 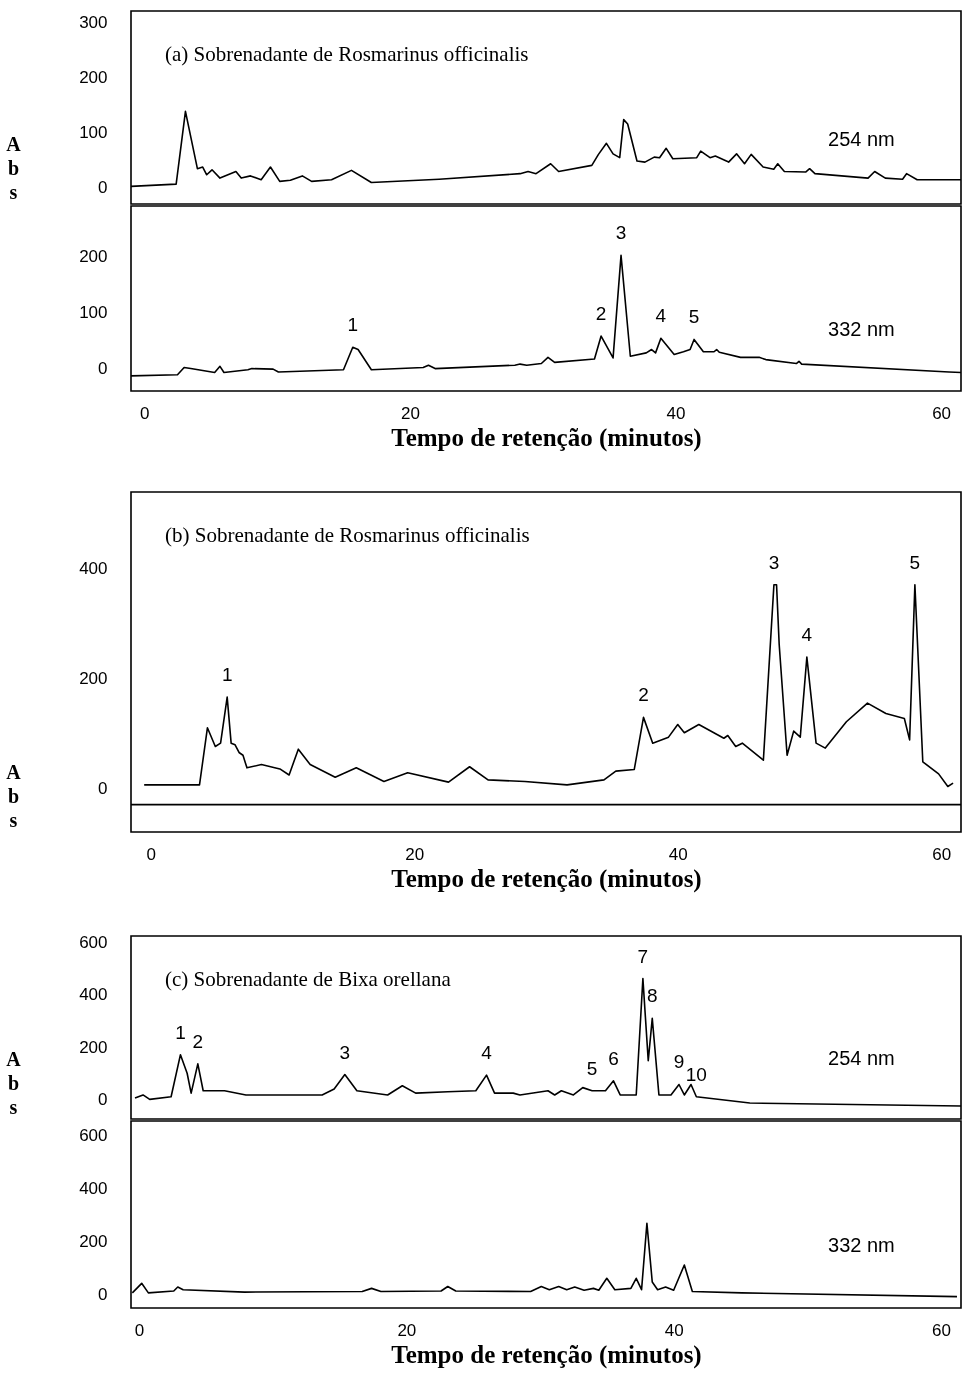 What do you see at coordinates (308, 979) in the screenshot?
I see `text: (c) Sobrenadante de Bixa orellana` at bounding box center [308, 979].